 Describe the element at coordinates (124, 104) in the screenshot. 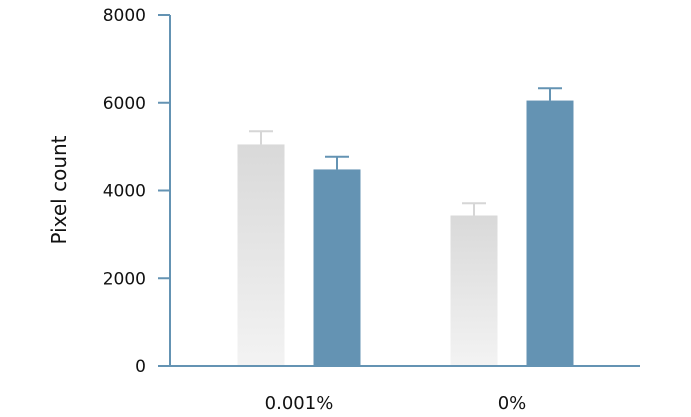

I see `y-tick-label-6000: 6000` at that location.